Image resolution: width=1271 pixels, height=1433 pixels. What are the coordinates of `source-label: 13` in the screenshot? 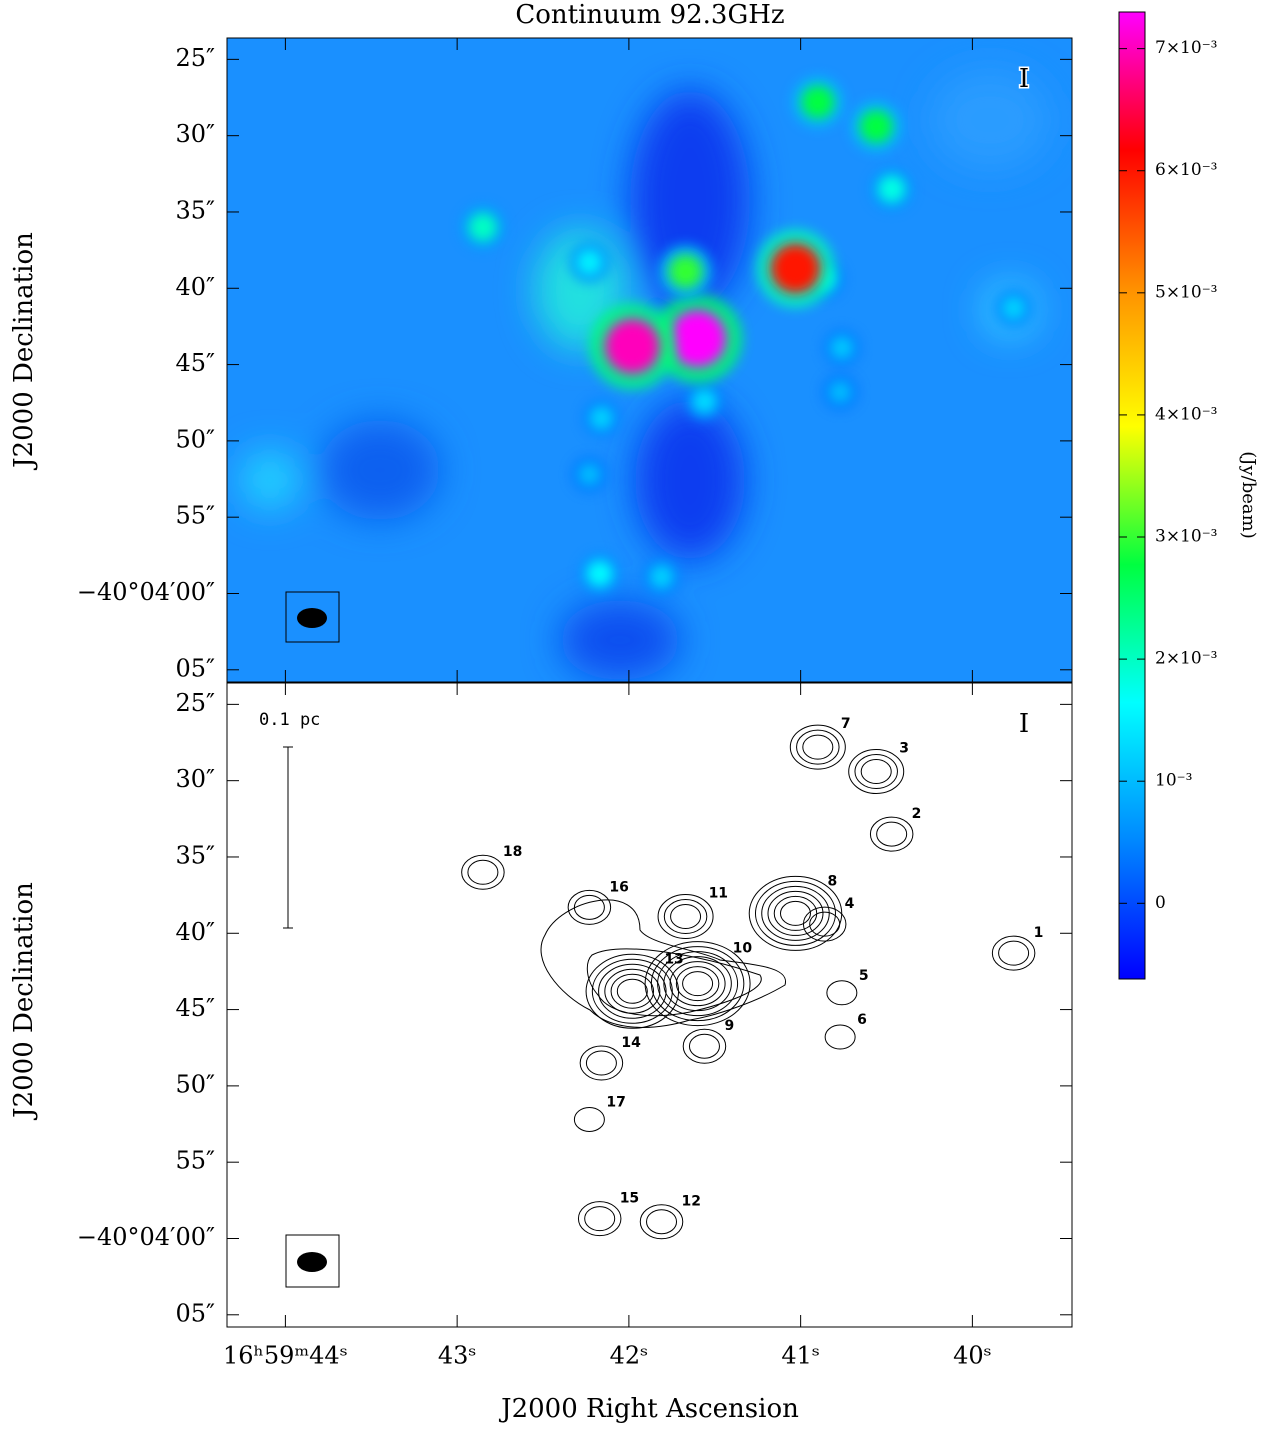 It's located at (673, 959).